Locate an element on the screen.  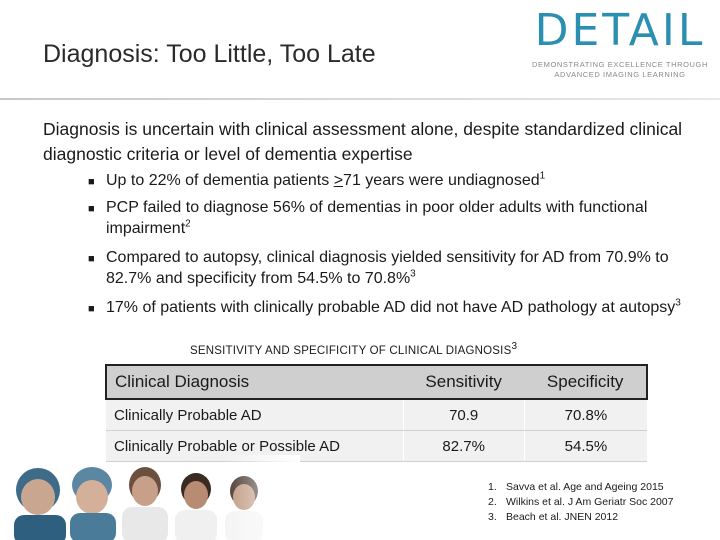
header-specificity: Specificity is located at coordinates (586, 382).